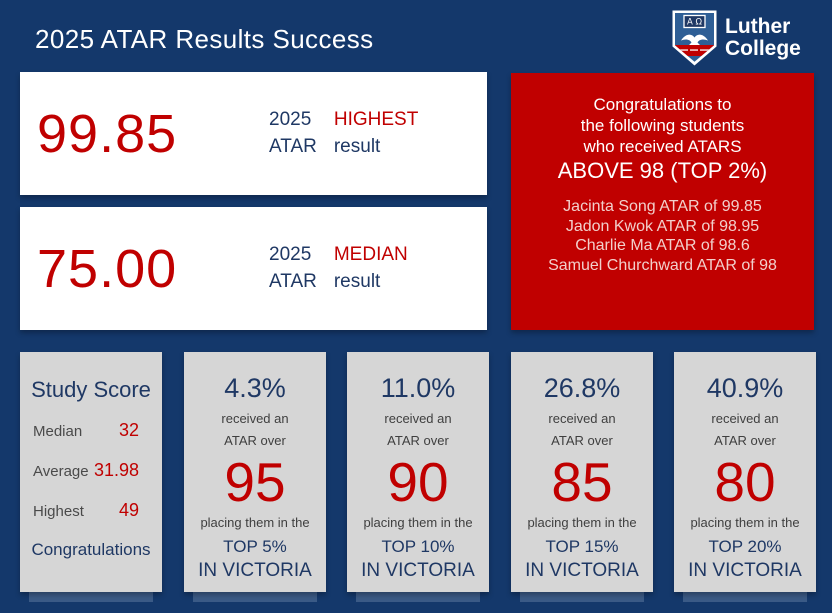 The width and height of the screenshot is (832, 613). I want to click on percent-value: 40.9%, so click(745, 388).